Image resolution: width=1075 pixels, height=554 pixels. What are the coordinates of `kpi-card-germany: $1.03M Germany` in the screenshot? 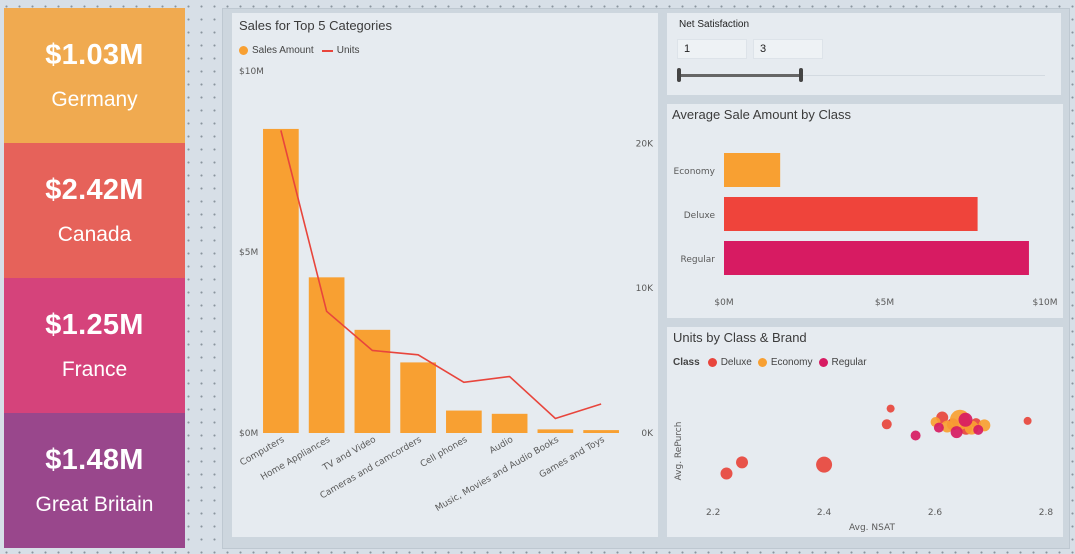 It's located at (94, 75).